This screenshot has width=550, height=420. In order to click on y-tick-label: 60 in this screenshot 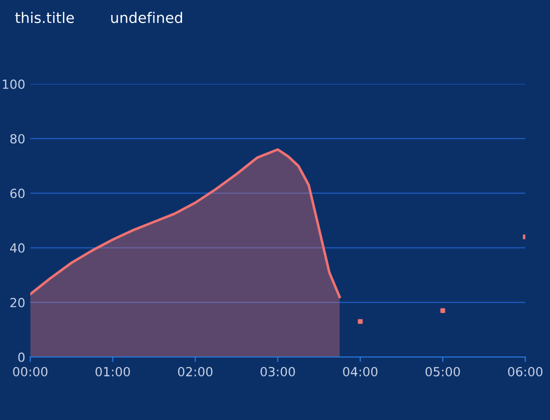, I will do `click(17, 193)`.